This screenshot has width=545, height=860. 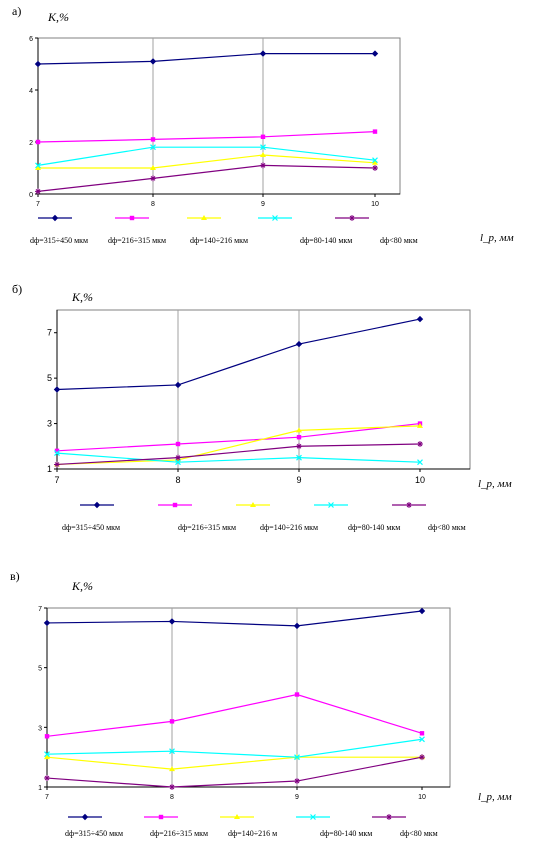 I want to click on y-tick-label: 3, so click(x=40, y=728).